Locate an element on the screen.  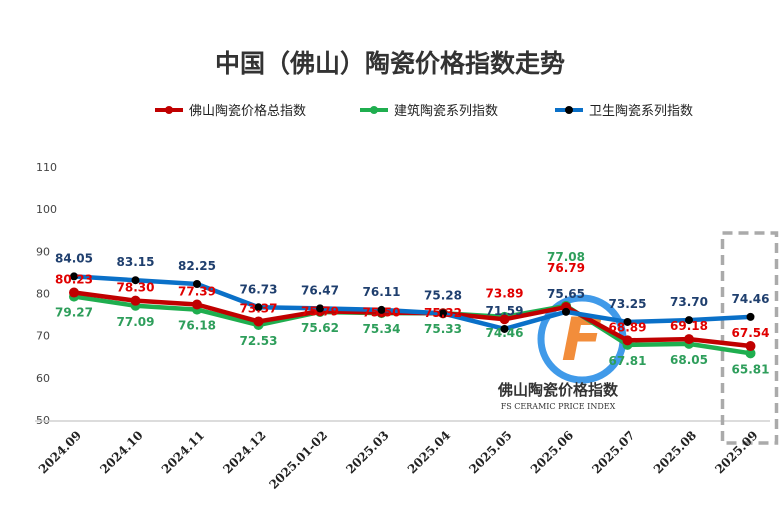
x-tick-label: 2024.11 is located at coordinates (183, 452).